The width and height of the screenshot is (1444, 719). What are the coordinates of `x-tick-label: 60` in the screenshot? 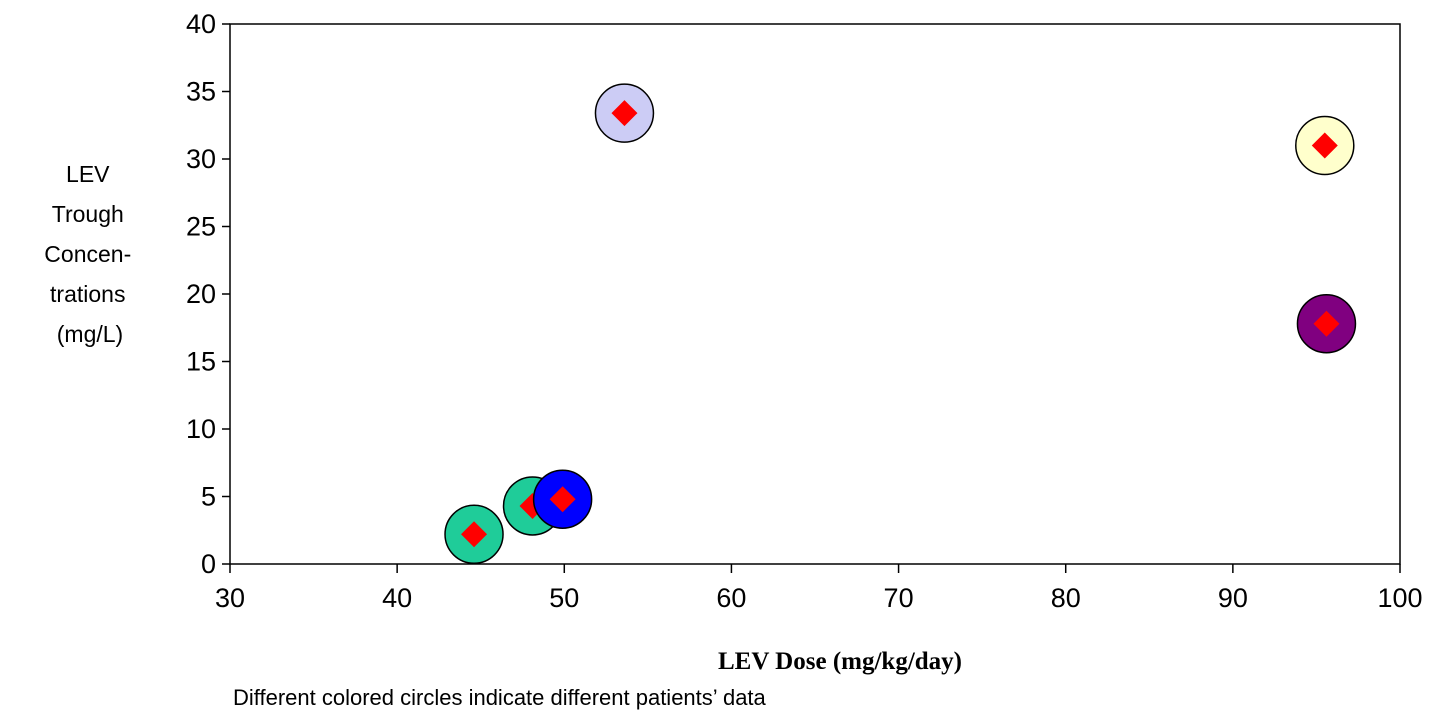 It's located at (731, 598).